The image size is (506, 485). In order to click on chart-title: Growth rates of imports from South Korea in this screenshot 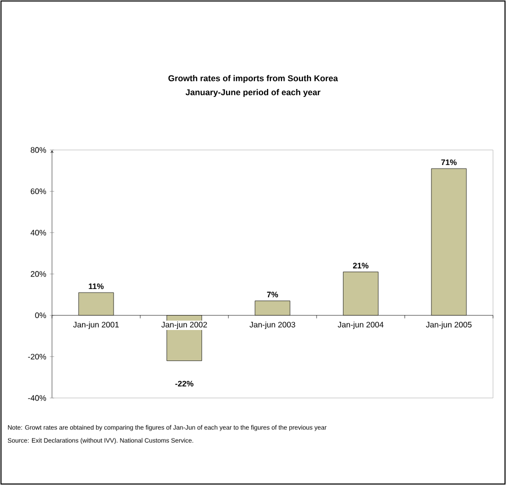, I will do `click(253, 79)`.